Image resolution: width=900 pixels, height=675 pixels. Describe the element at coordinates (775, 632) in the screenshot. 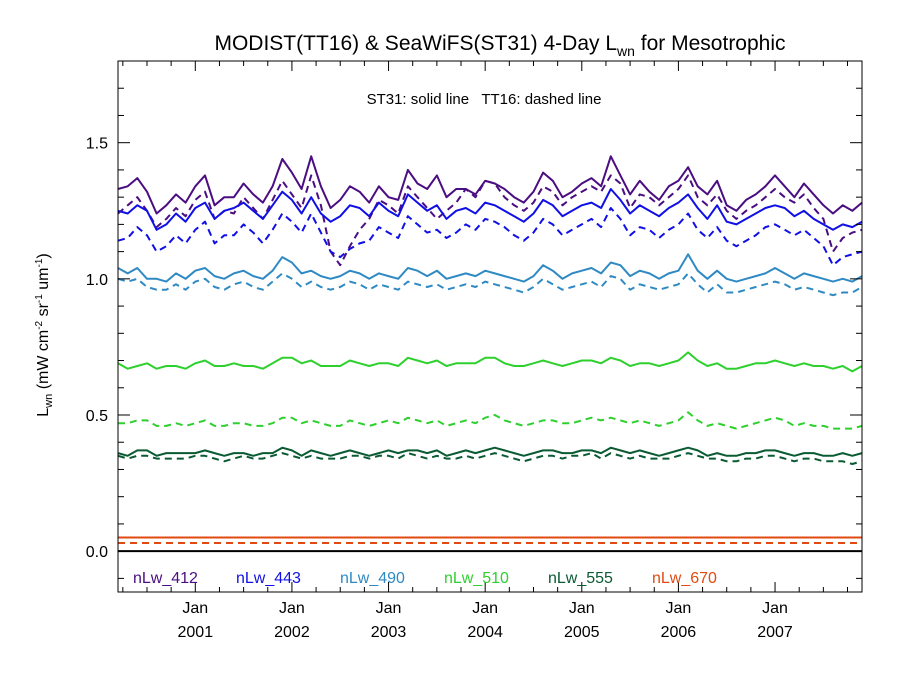

I see `x-tick-label-year: 2007` at that location.